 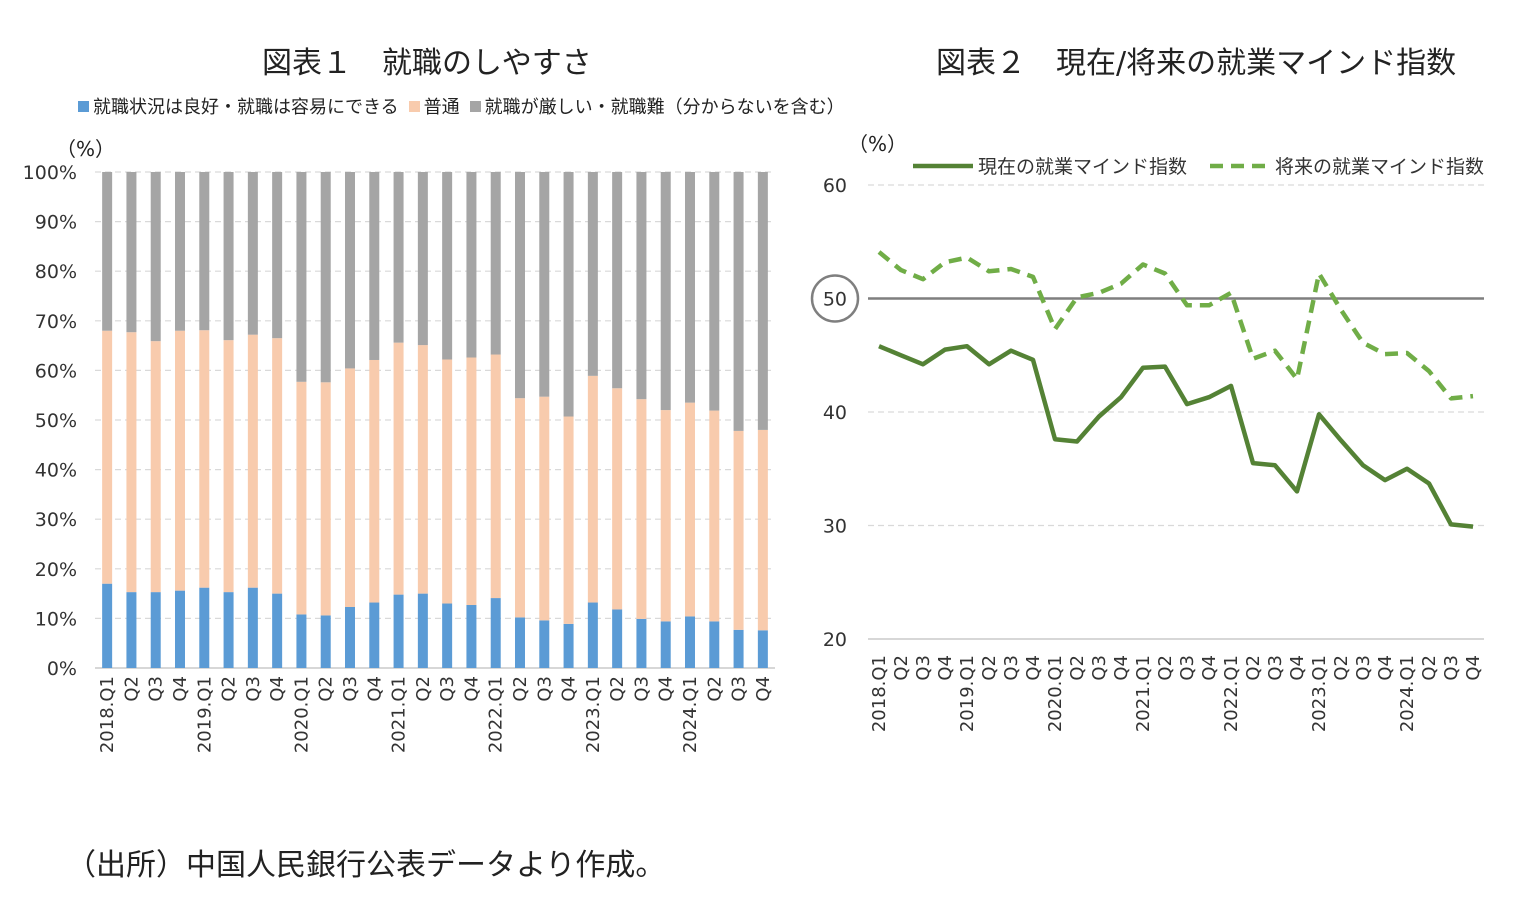 What do you see at coordinates (50, 173) in the screenshot?
I see `chart1-y-tick-label: 100%` at bounding box center [50, 173].